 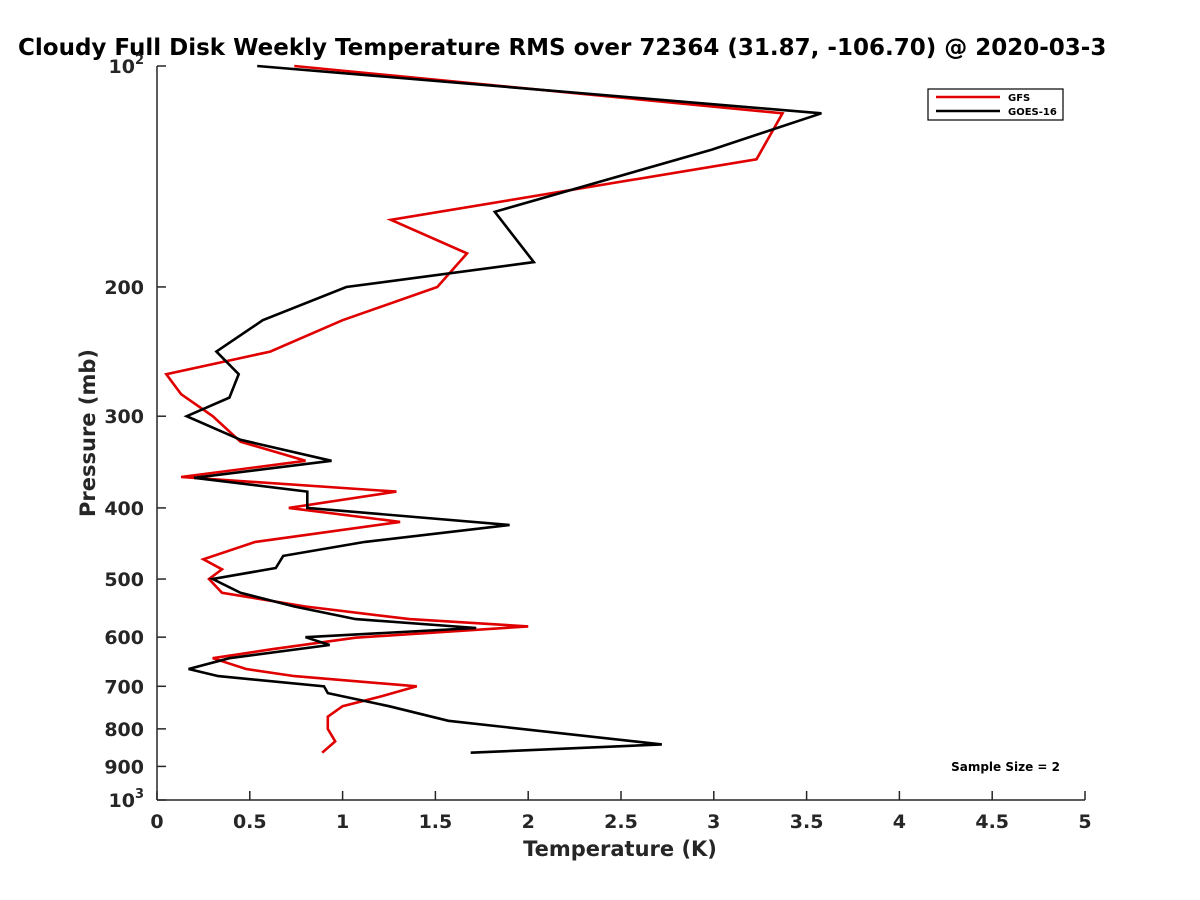 I want to click on x-tick-label: 1, so click(x=342, y=822).